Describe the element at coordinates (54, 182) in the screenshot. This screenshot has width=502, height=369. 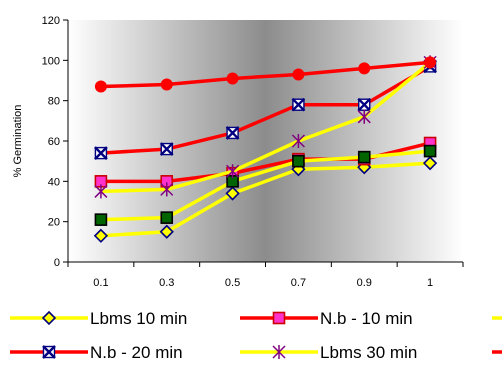
I see `y-tick-label: 40` at that location.